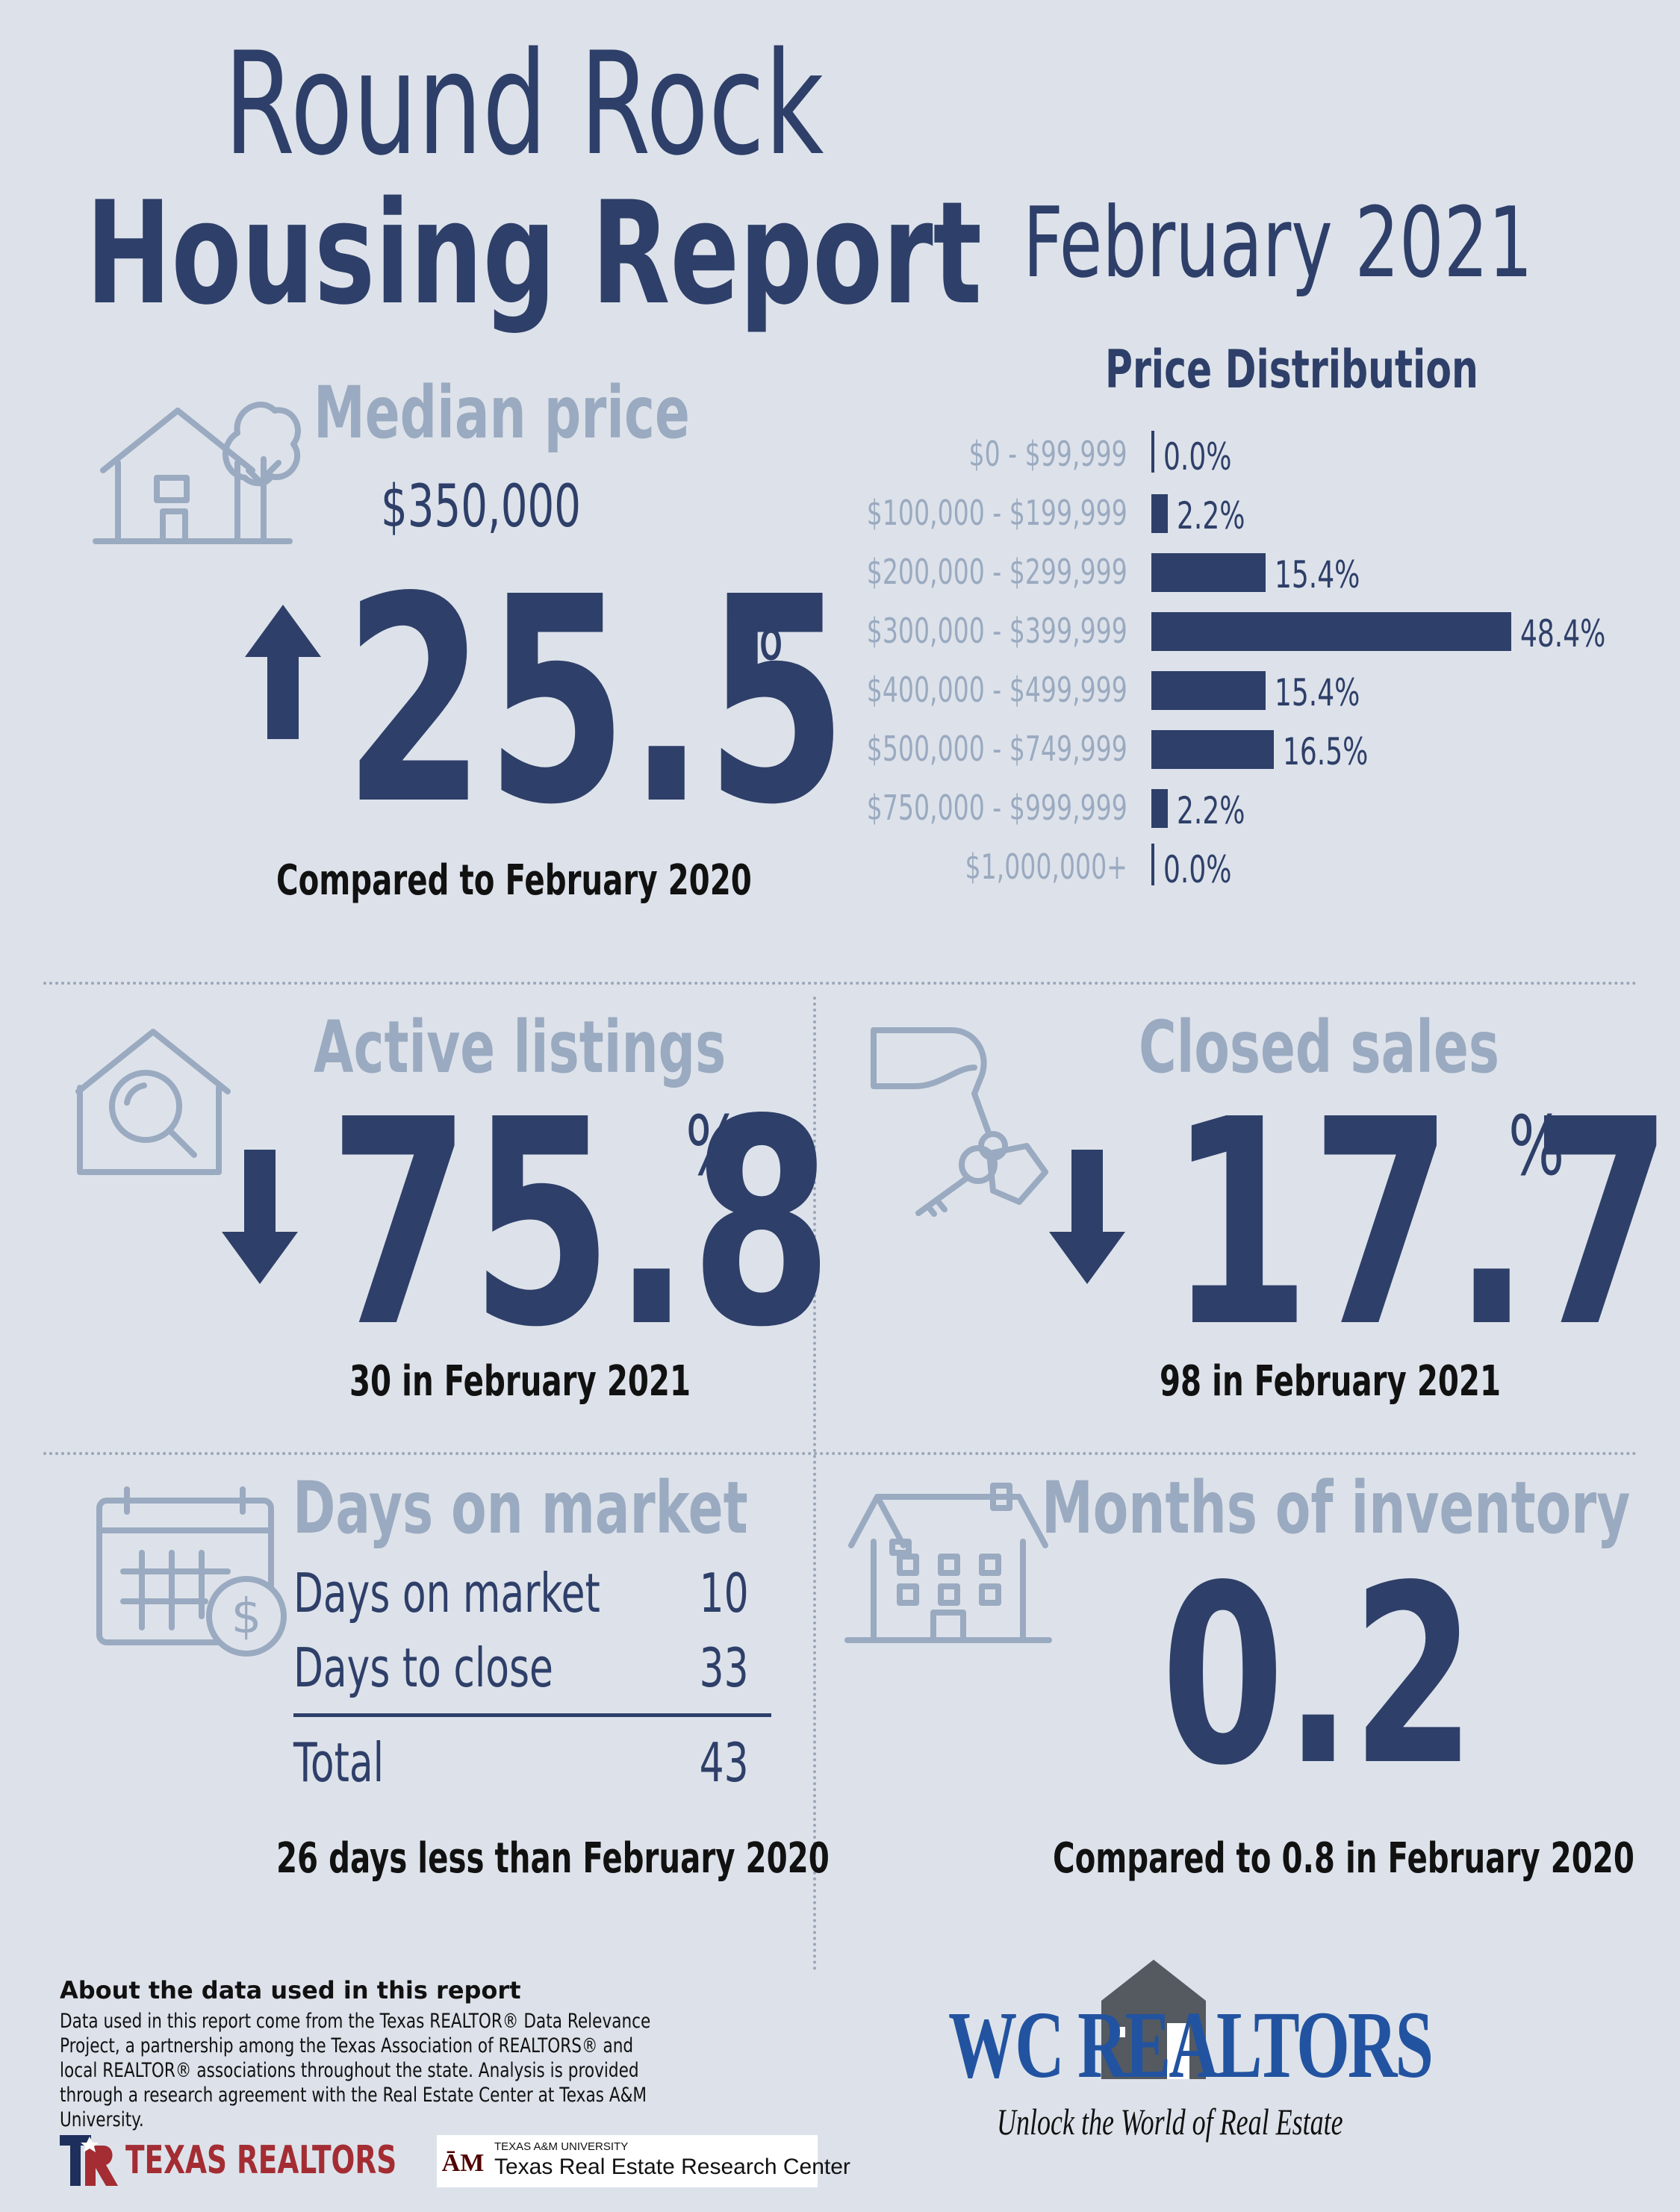  What do you see at coordinates (1536, 1146) in the screenshot?
I see `closed-sales-change-unit: %` at bounding box center [1536, 1146].